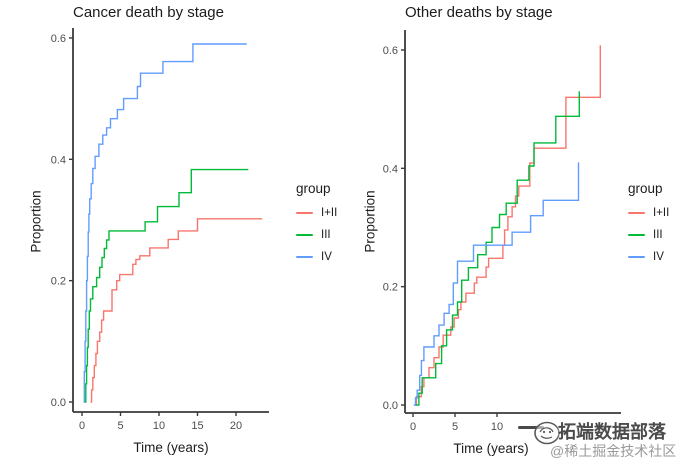 The width and height of the screenshot is (684, 464). I want to click on y-axis-label-right: Proportion, so click(370, 221).